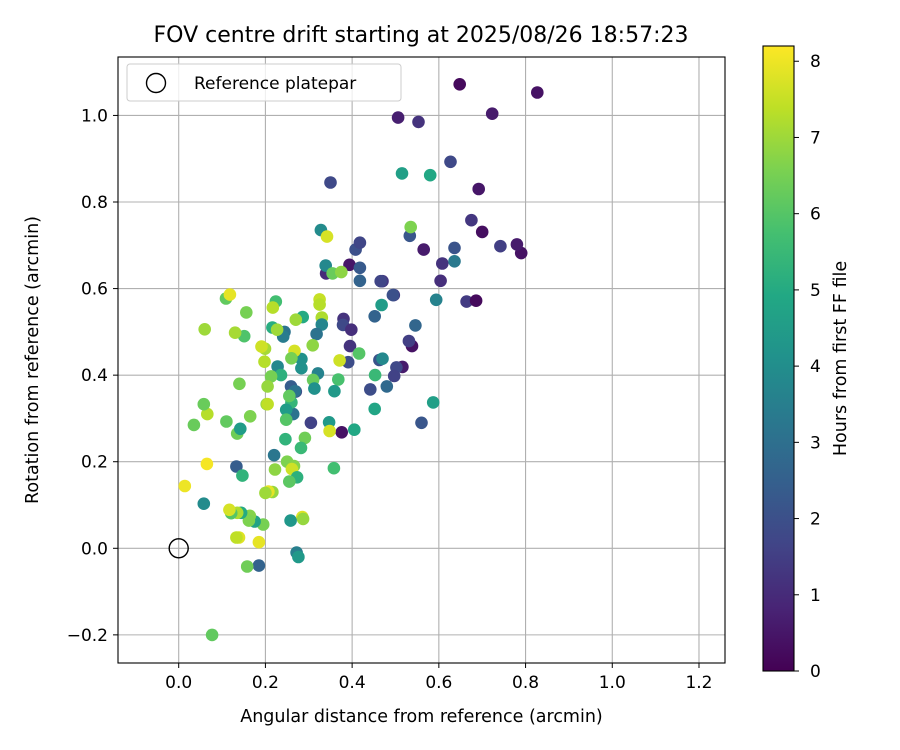 Image resolution: width=900 pixels, height=750 pixels. I want to click on y-axis-label: Rotation from reference (arcmin), so click(33, 360).